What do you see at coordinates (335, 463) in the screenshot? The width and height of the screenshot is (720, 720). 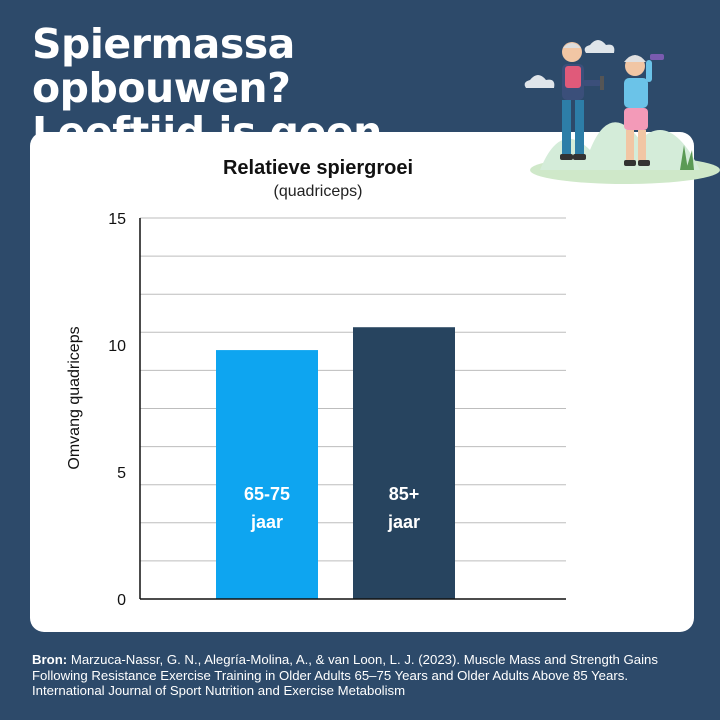 I see `bars: 65-75 jaar 85+ jaar` at bounding box center [335, 463].